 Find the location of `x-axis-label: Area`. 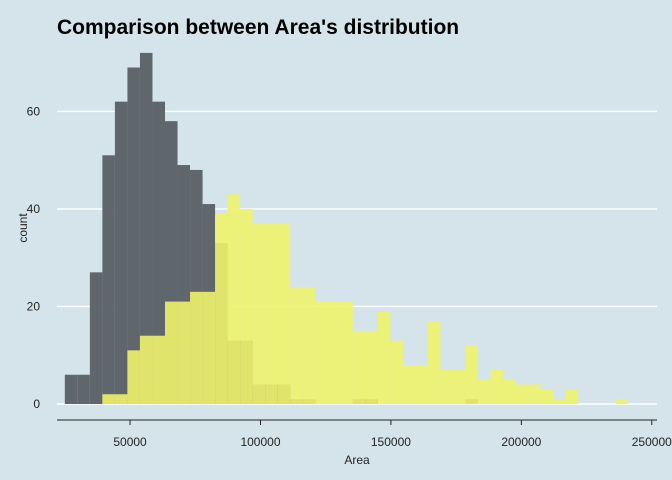

x-axis-label: Area is located at coordinates (357, 460).